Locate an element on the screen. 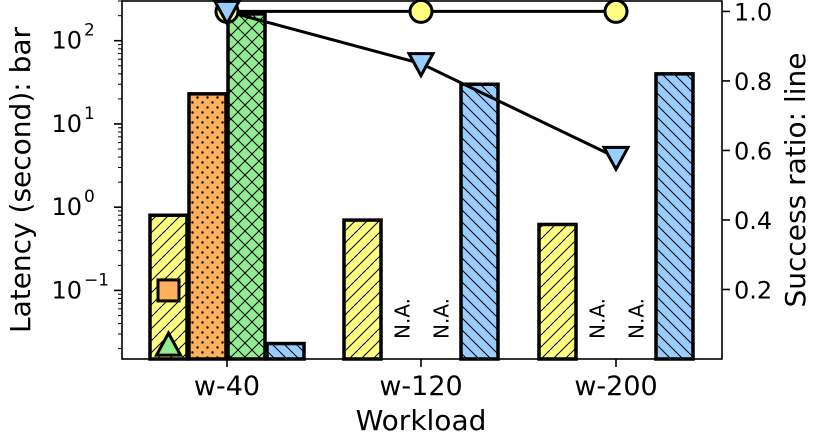 Image resolution: width=813 pixels, height=438 pixels. y2-axis-label: Success ratio: line is located at coordinates (795, 179).